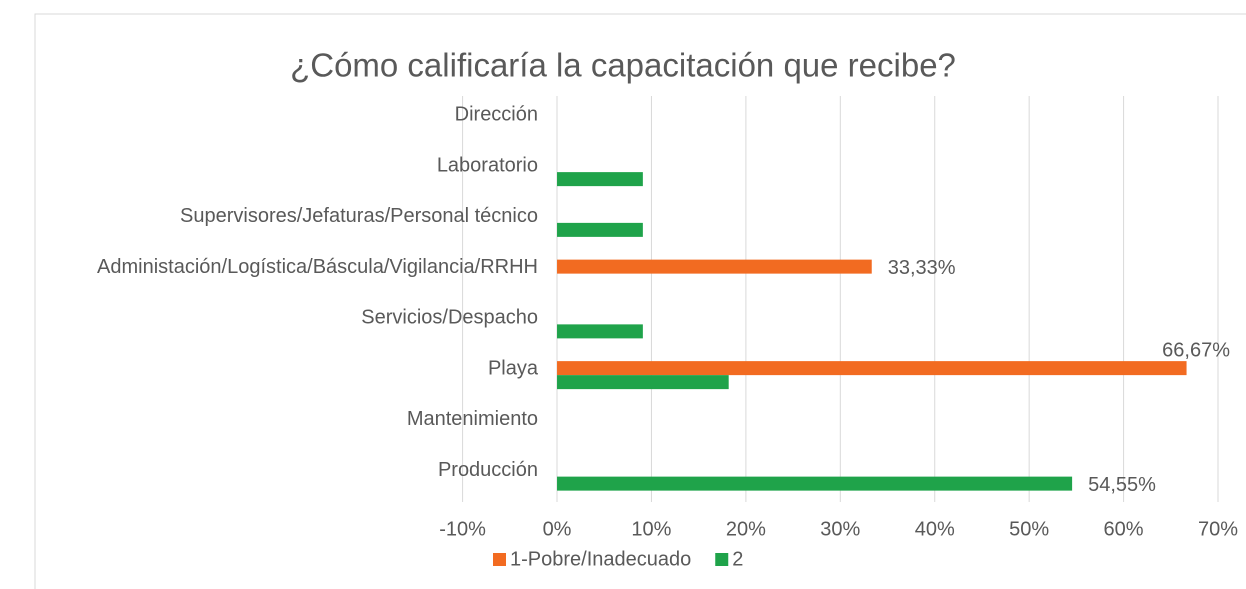 The image size is (1246, 589). I want to click on x-tick-label: 50%, so click(1029, 529).